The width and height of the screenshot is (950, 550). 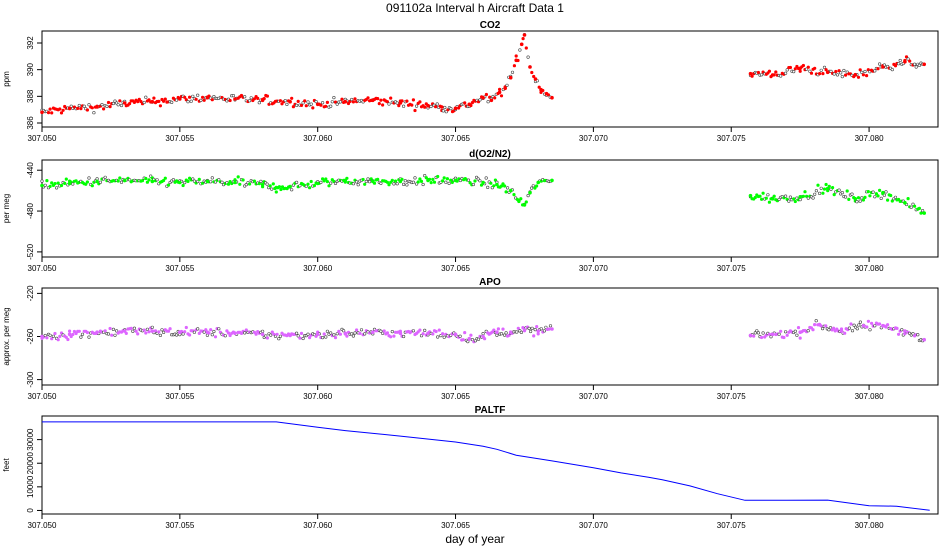 I want to click on co2-x-tick-label: 307.080, so click(x=869, y=138).